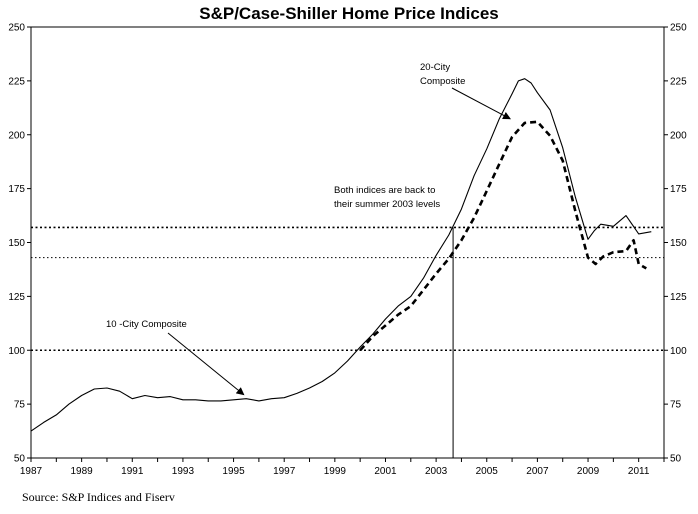  Describe the element at coordinates (31, 471) in the screenshot. I see `x-tick-label: 1987` at that location.